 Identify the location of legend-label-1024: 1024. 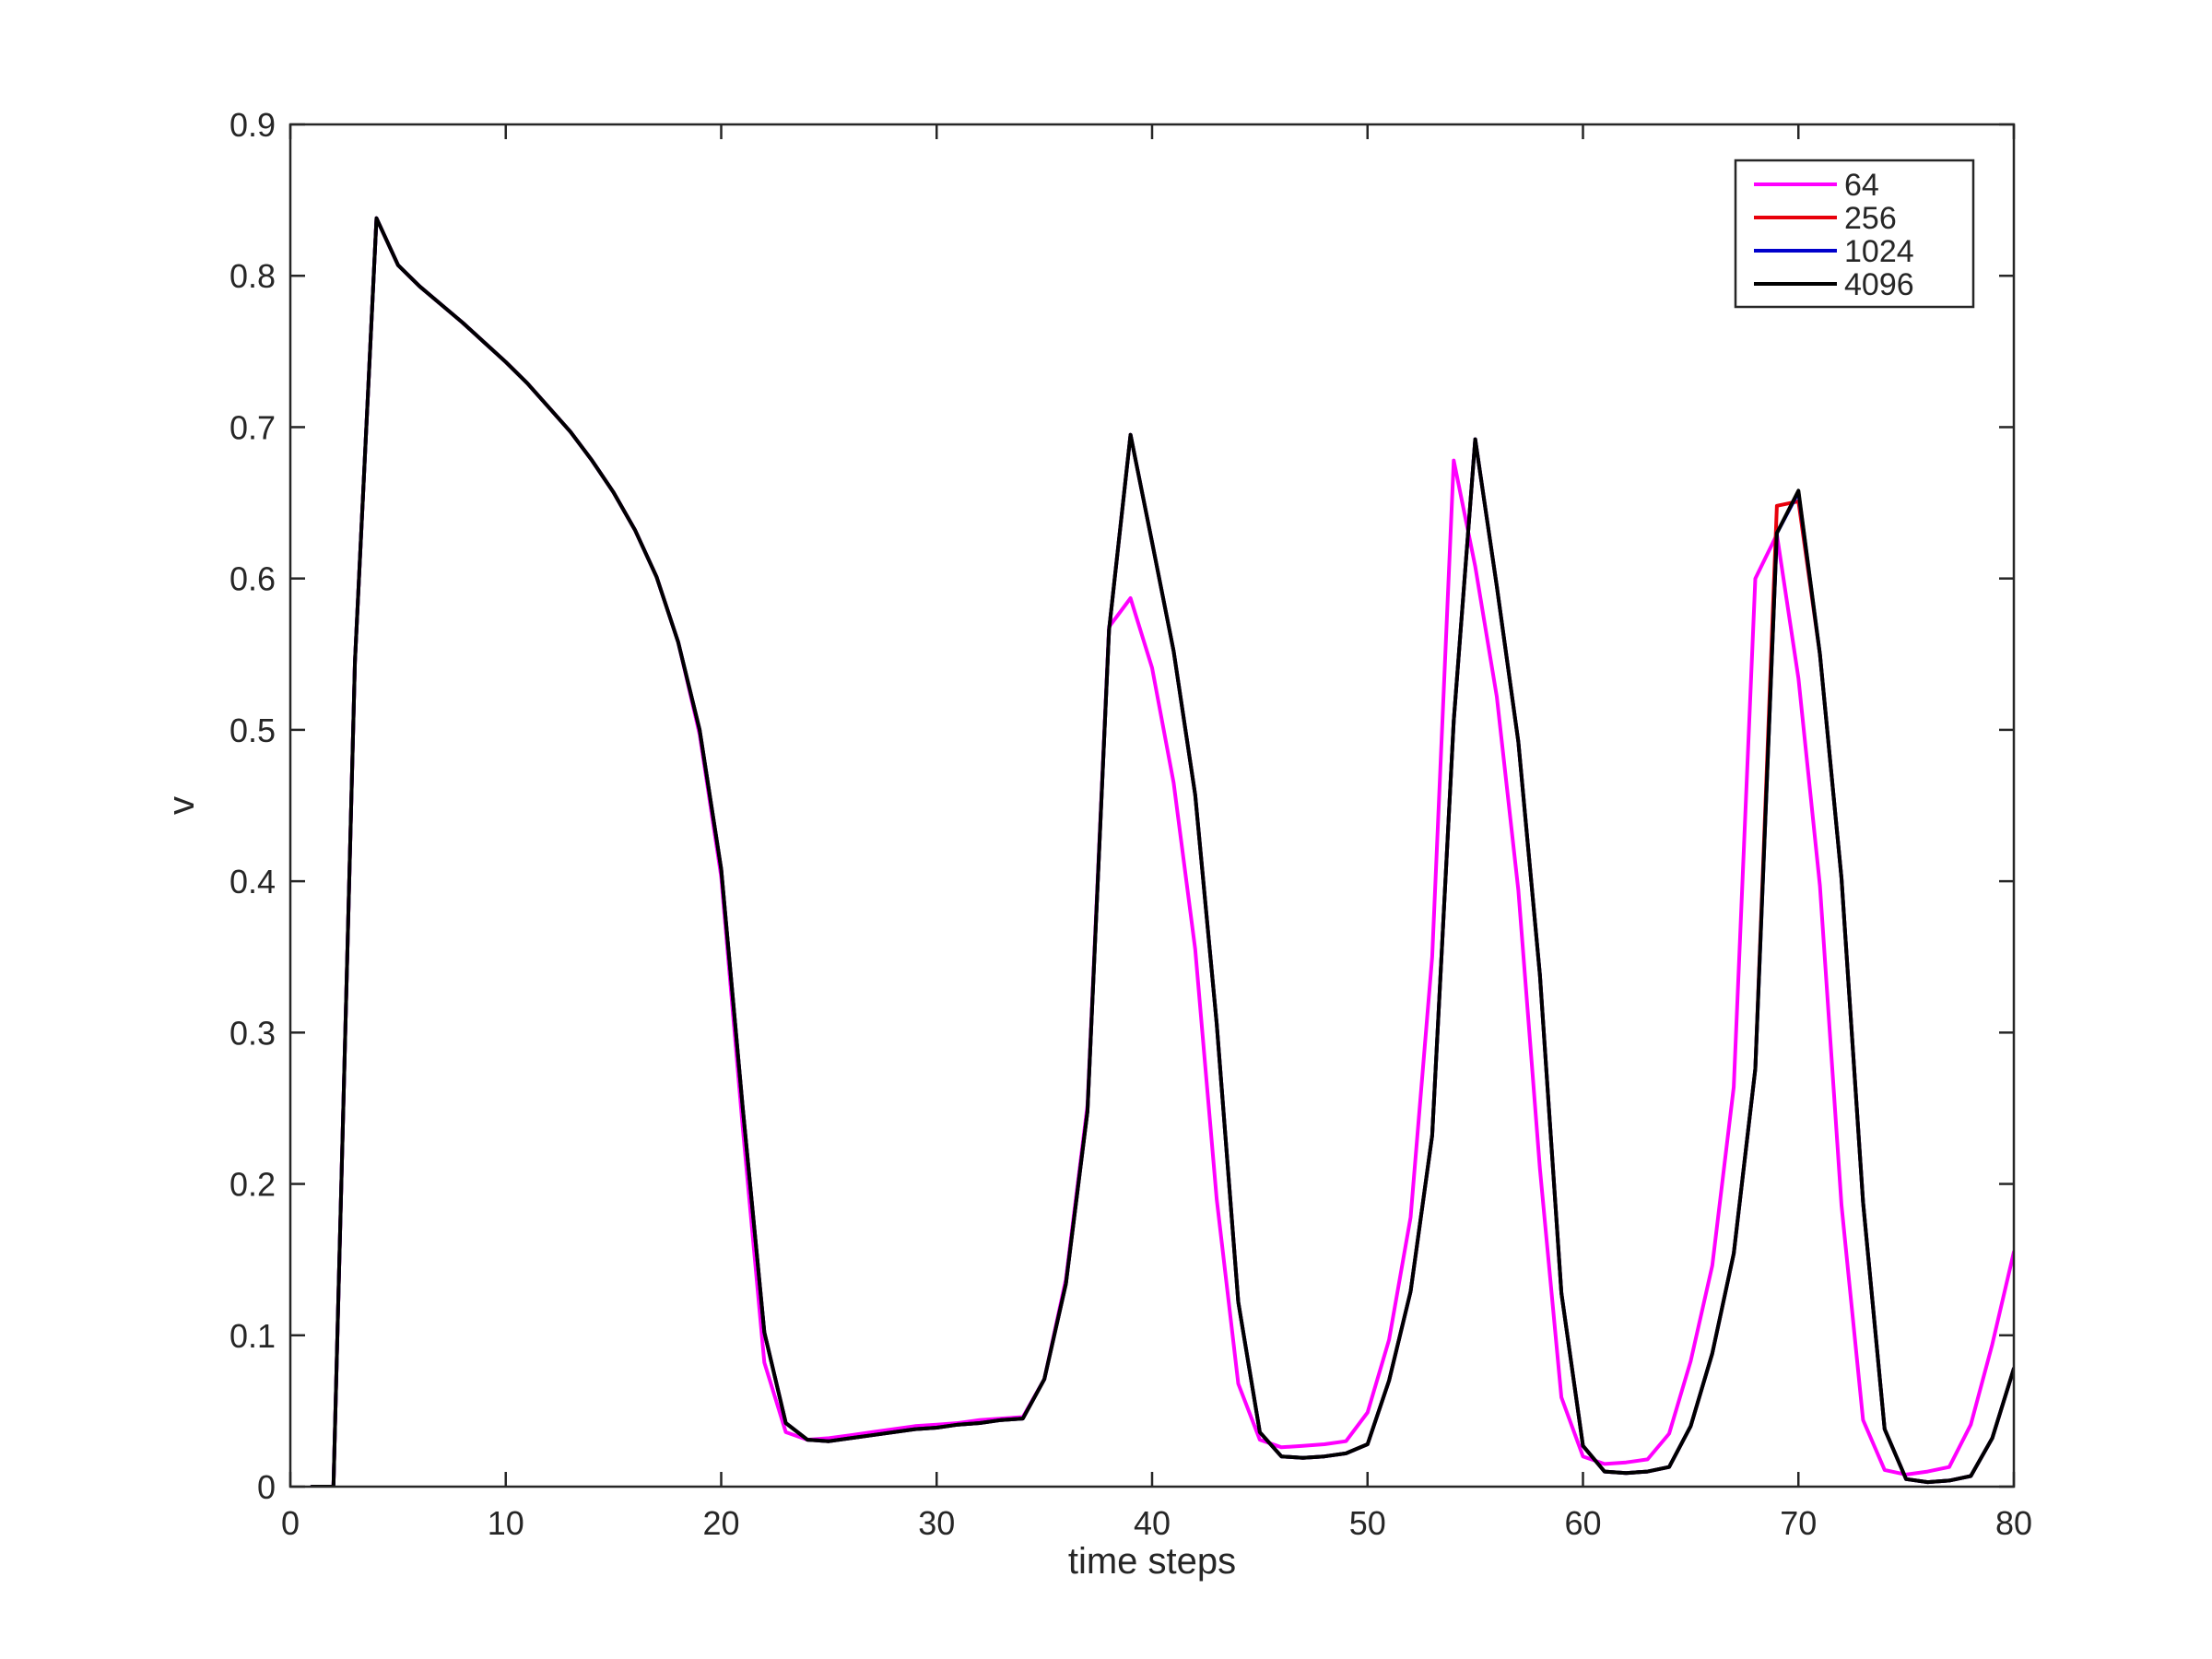
(1879, 251).